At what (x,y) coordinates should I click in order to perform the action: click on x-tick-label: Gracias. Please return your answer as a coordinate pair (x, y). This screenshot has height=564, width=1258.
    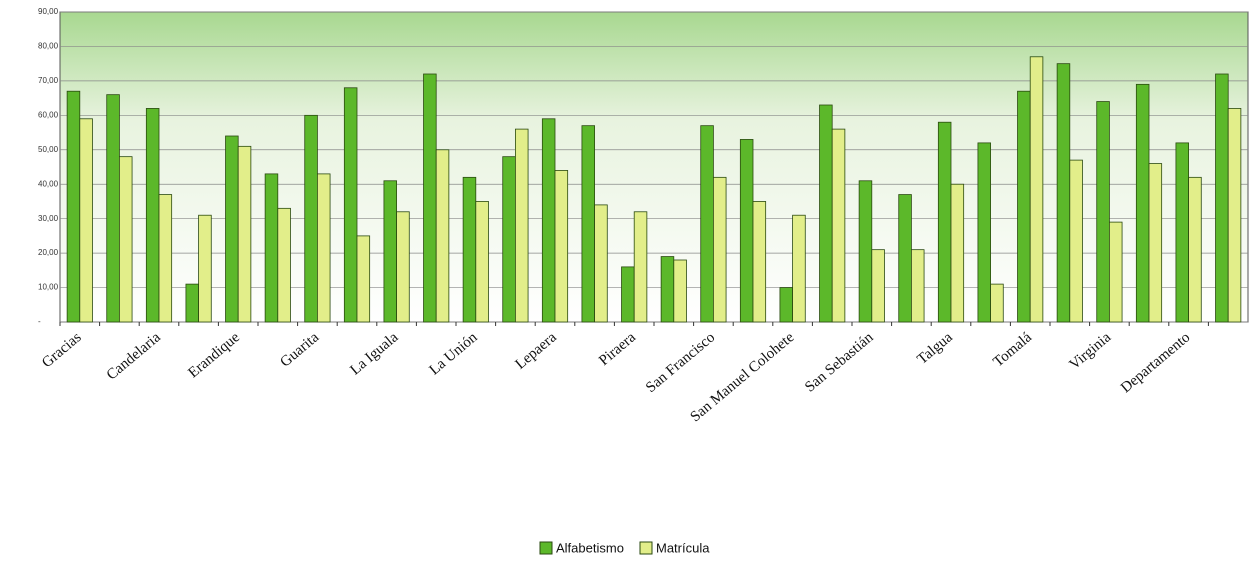
    Looking at the image, I should click on (61, 350).